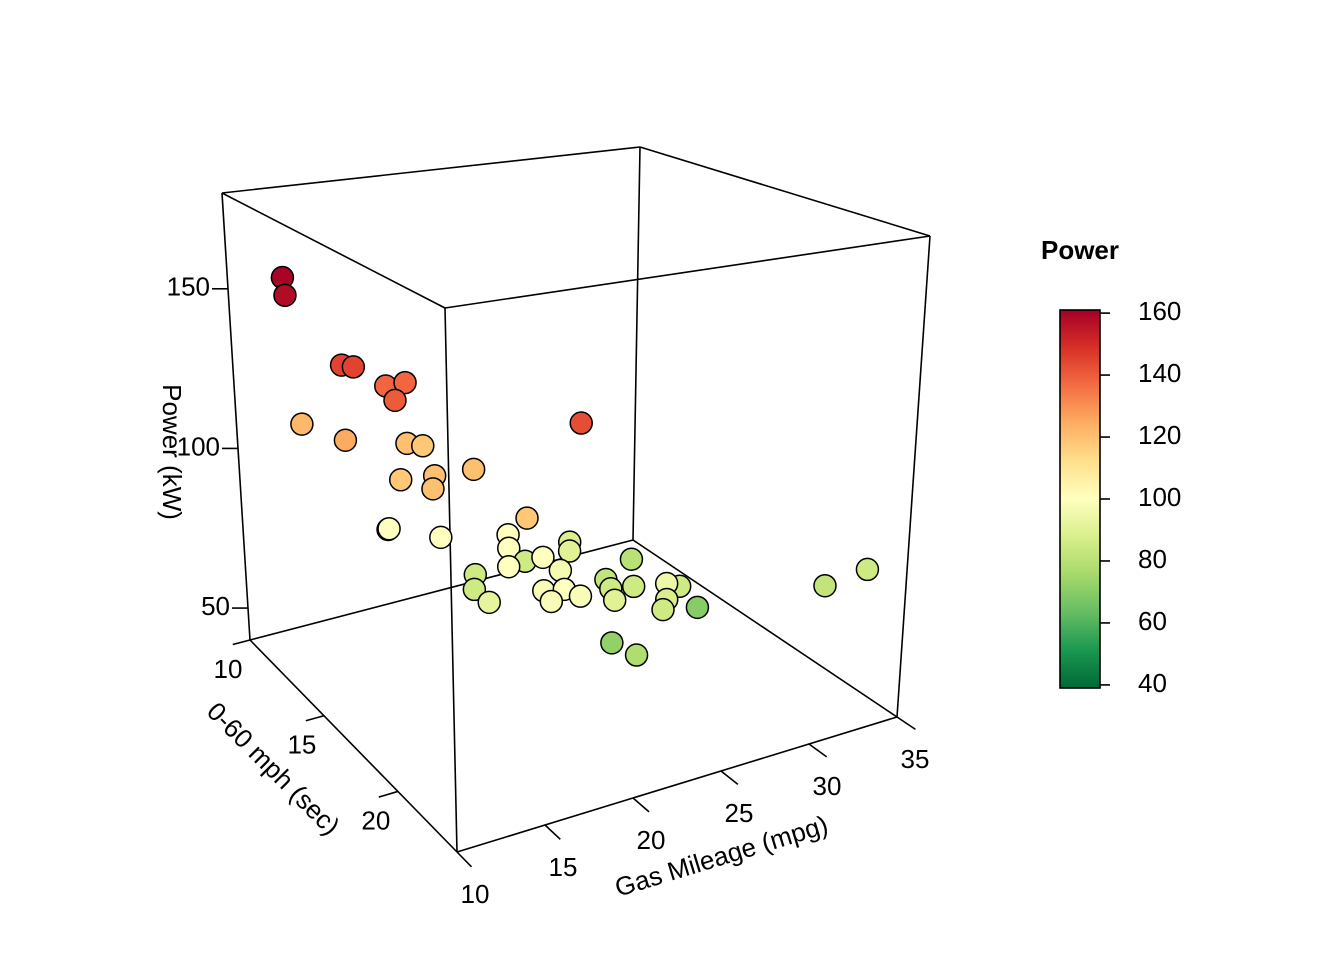 The height and width of the screenshot is (965, 1344). Describe the element at coordinates (188, 287) in the screenshot. I see `z-tick-label: 150` at that location.